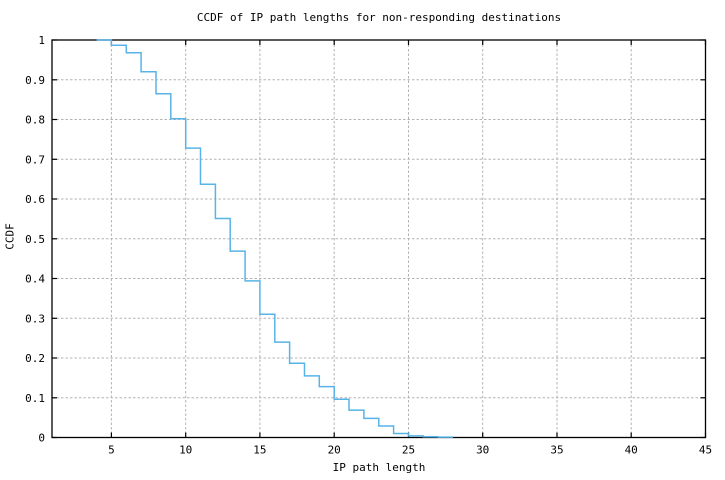  I want to click on x-tick-label: 15, so click(259, 450).